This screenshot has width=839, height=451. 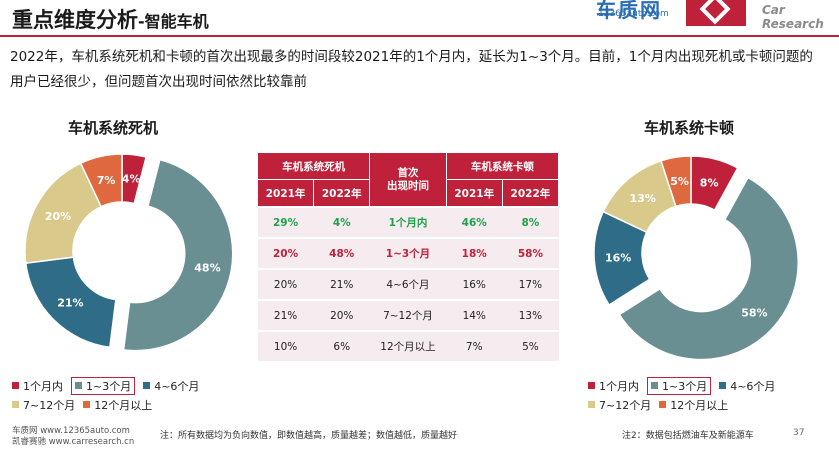 What do you see at coordinates (173, 21) in the screenshot?
I see `title-sub: -智能车机` at bounding box center [173, 21].